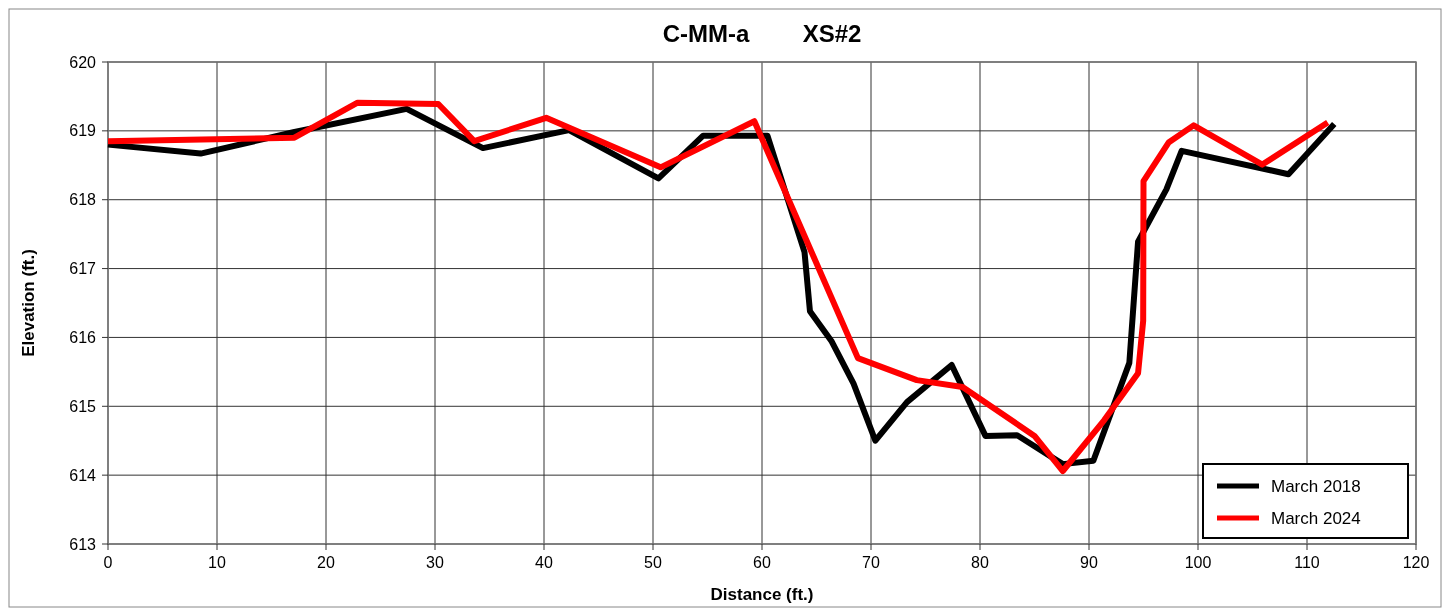 This screenshot has height=609, width=1450. What do you see at coordinates (871, 562) in the screenshot?
I see `x-tick-label: 70` at bounding box center [871, 562].